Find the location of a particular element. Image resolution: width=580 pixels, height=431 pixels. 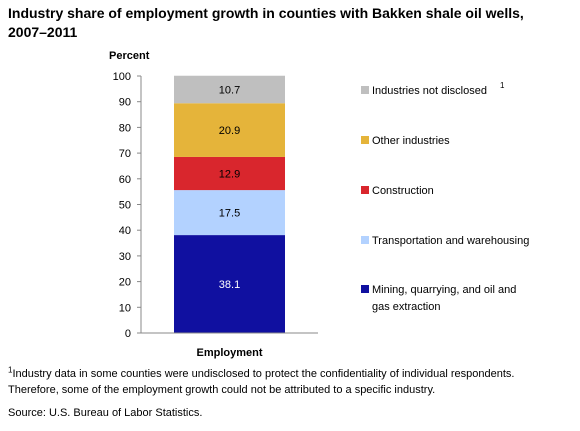

legend-label: Transportation and warehousing is located at coordinates (450, 241).